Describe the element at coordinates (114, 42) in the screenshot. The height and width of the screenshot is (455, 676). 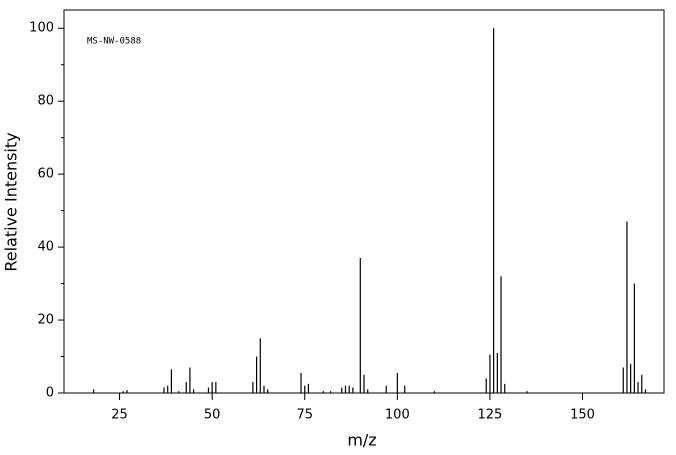
I see `annotation: MS-NW-0588` at that location.